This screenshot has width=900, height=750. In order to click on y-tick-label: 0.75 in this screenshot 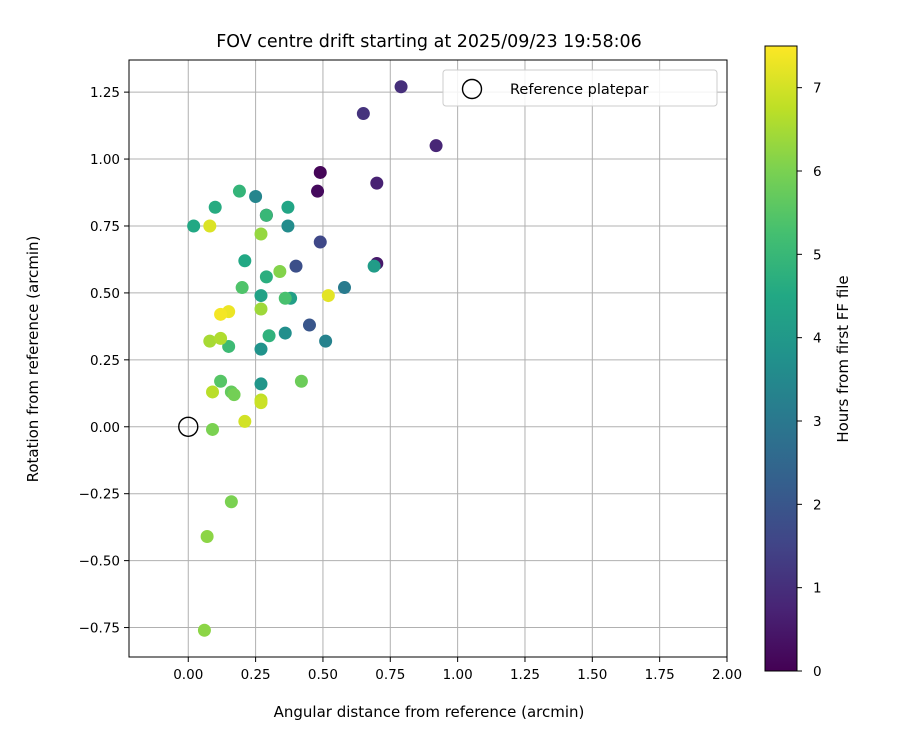, I will do `click(105, 227)`.